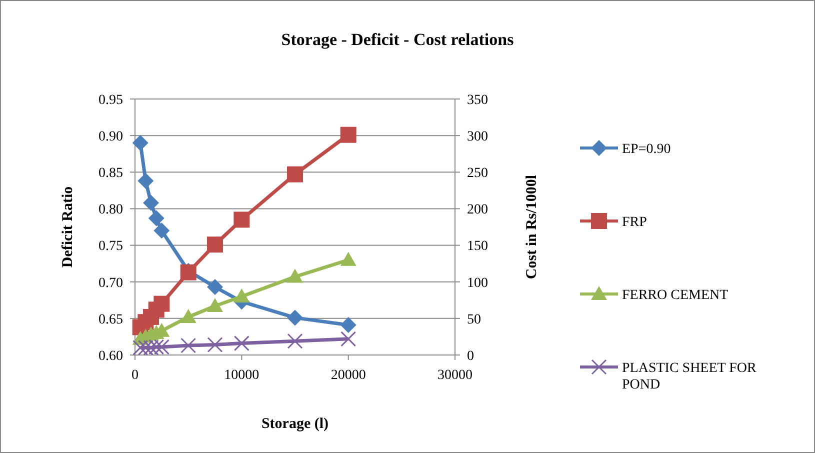 This screenshot has width=815, height=453. Describe the element at coordinates (646, 149) in the screenshot. I see `legend-label: EP=0.90` at that location.